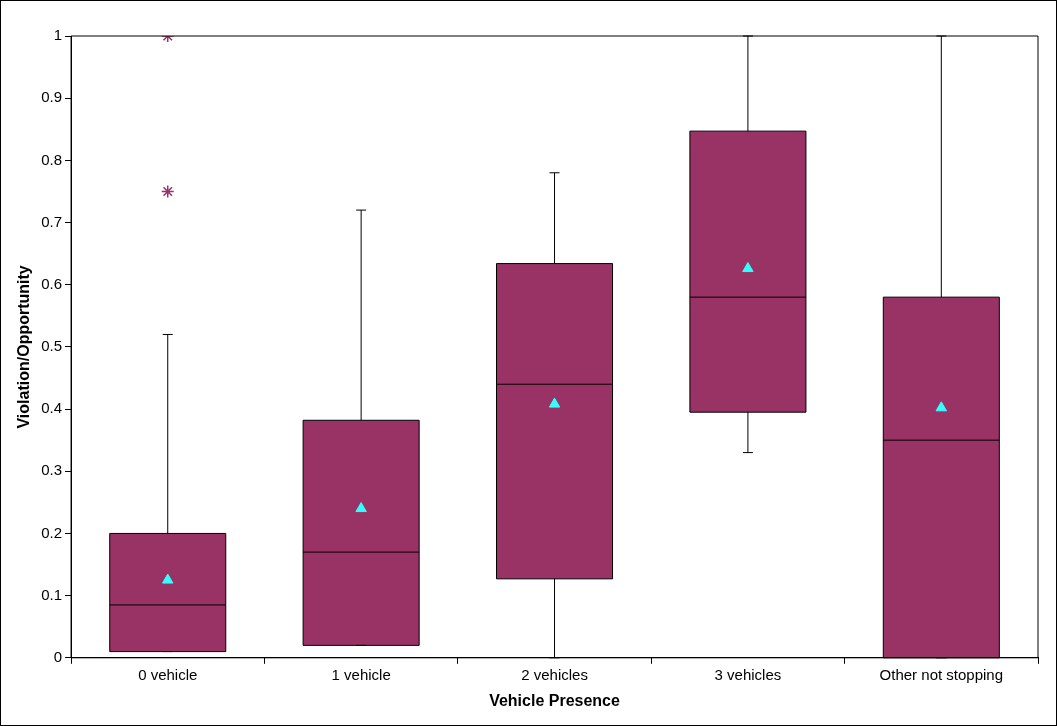 The image size is (1057, 726). What do you see at coordinates (52, 532) in the screenshot?
I see `y-tick-label: 0.2` at bounding box center [52, 532].